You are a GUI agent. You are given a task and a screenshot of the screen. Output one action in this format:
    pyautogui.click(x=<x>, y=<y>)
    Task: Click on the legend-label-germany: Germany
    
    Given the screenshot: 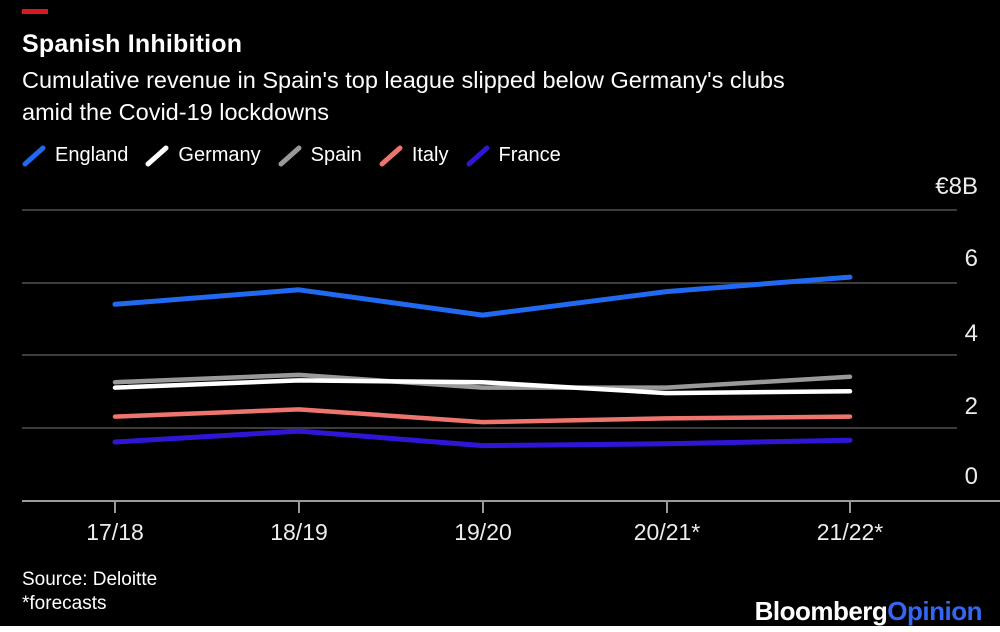 What is the action you would take?
    pyautogui.click(x=219, y=155)
    